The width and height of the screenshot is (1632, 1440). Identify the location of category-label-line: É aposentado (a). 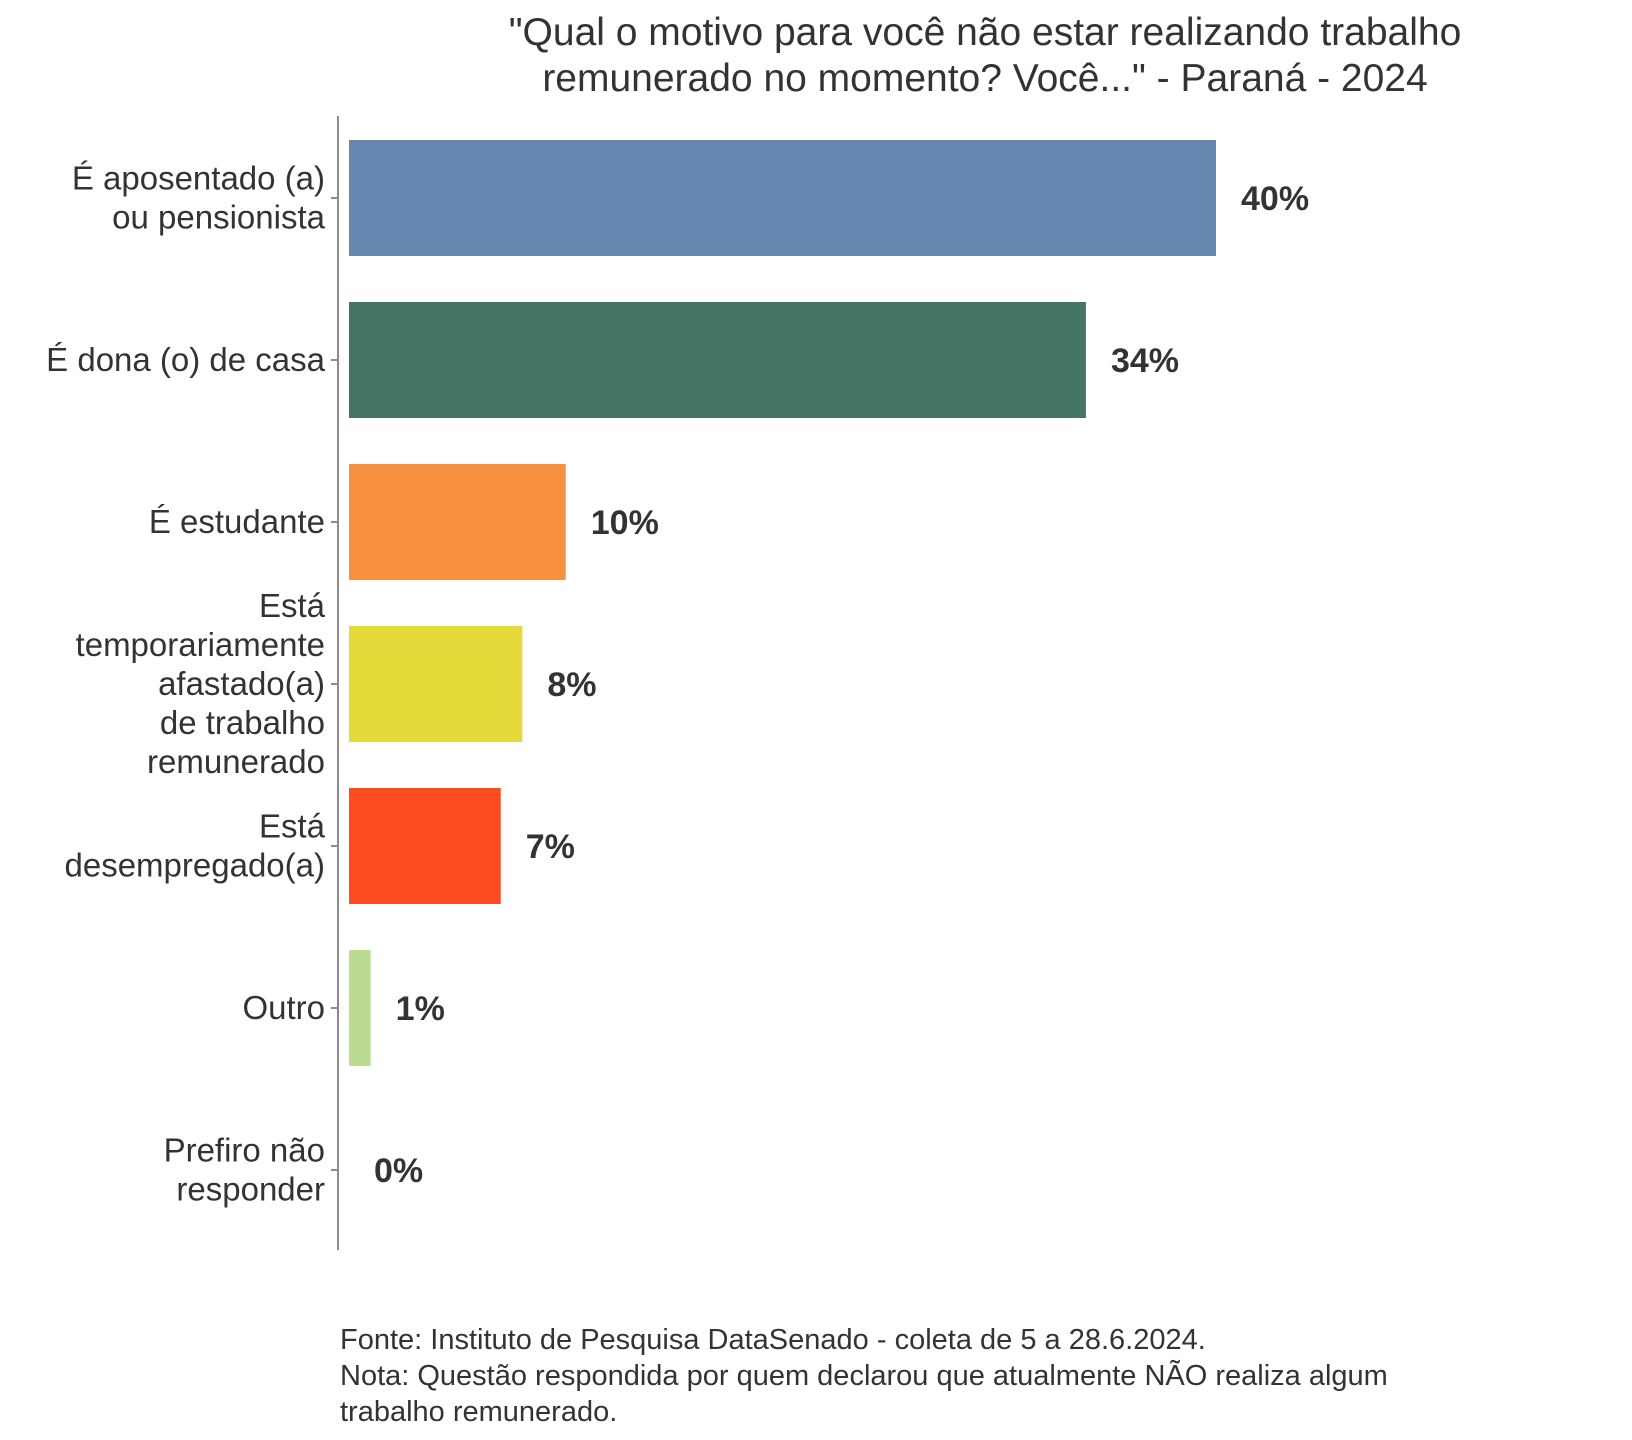
(198, 178).